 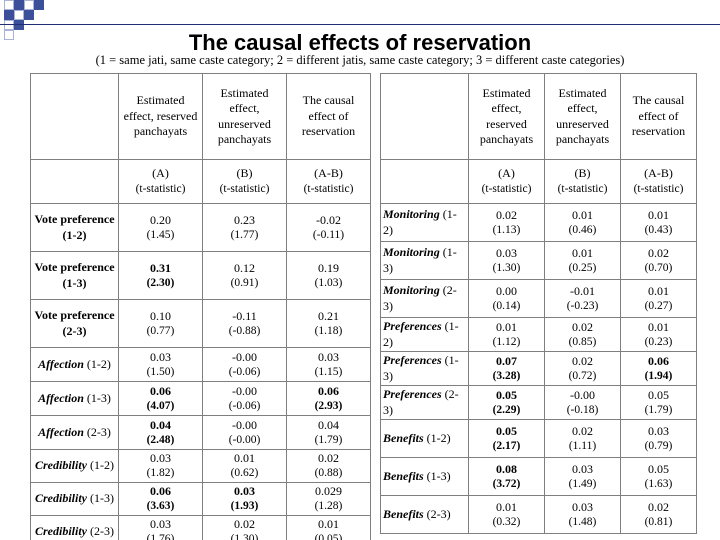 What do you see at coordinates (160, 116) in the screenshot?
I see `column-header: Estimated effect, reserved panchayats` at bounding box center [160, 116].